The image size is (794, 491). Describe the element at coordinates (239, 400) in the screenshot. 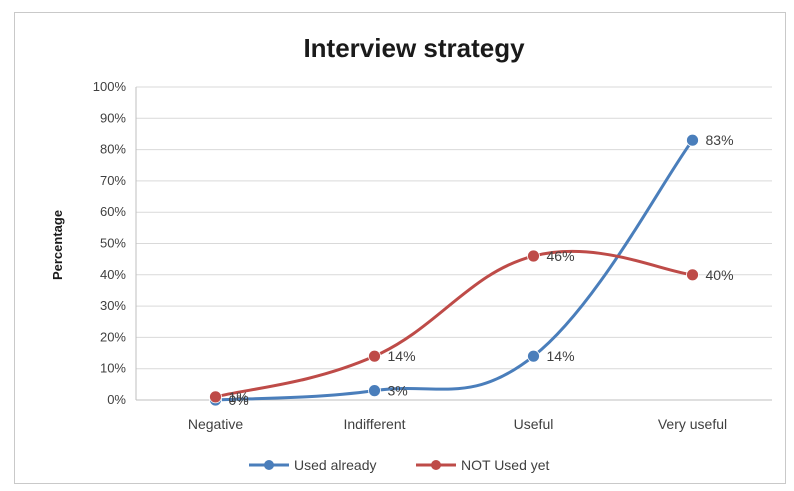

I see `data-label: 0%` at that location.